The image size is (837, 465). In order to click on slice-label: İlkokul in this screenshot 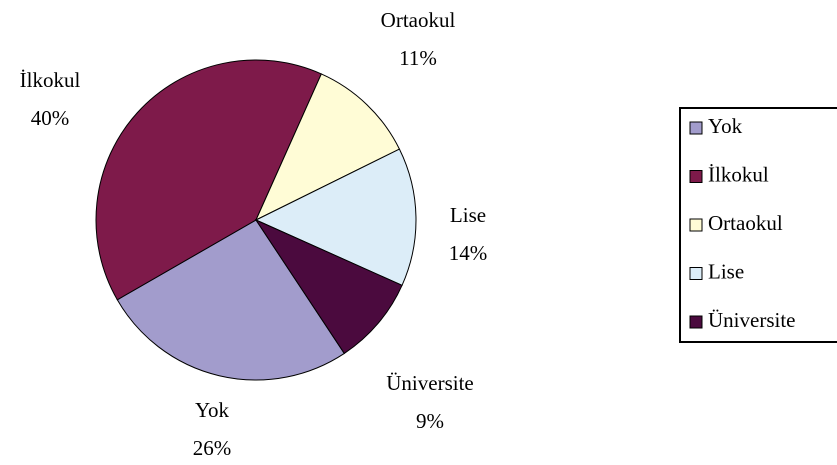, I will do `click(50, 80)`.